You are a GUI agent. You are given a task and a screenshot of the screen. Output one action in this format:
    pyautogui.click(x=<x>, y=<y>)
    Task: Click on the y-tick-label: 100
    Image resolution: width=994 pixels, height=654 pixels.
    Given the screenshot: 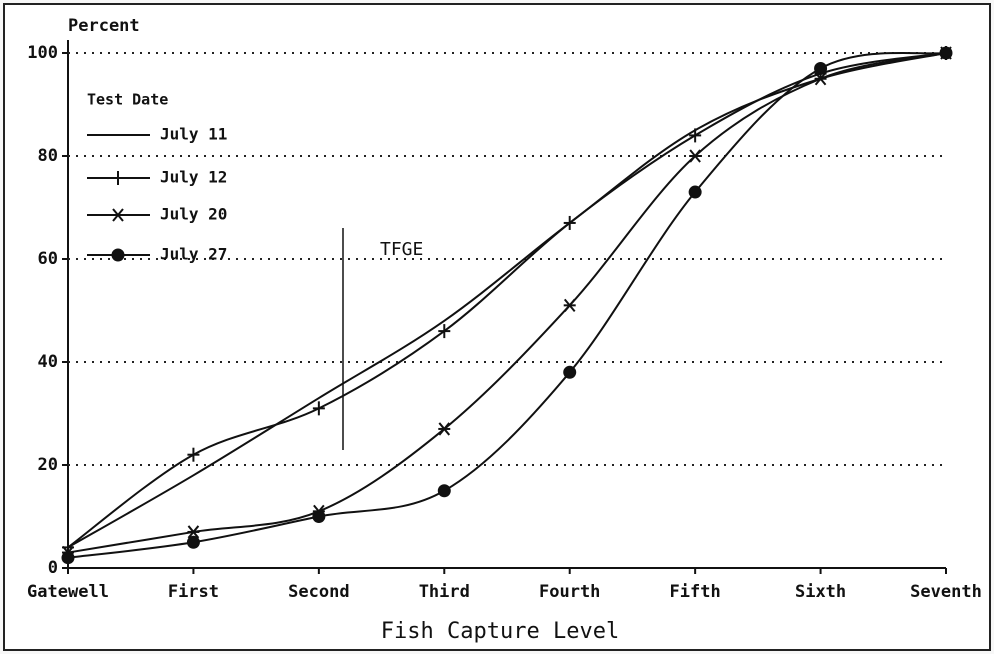 What is the action you would take?
    pyautogui.click(x=42, y=53)
    